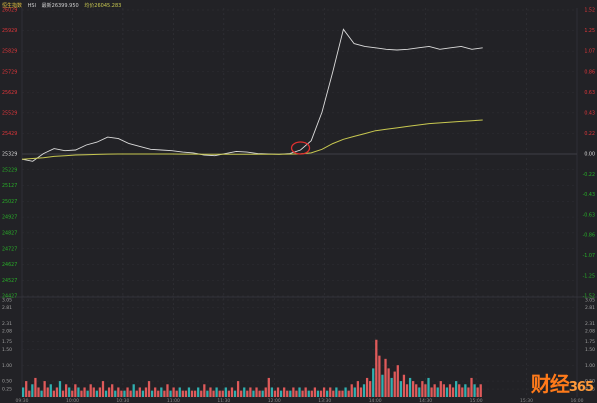  Describe the element at coordinates (9, 233) in the screenshot. I see `price-tick-label: 24827` at that location.